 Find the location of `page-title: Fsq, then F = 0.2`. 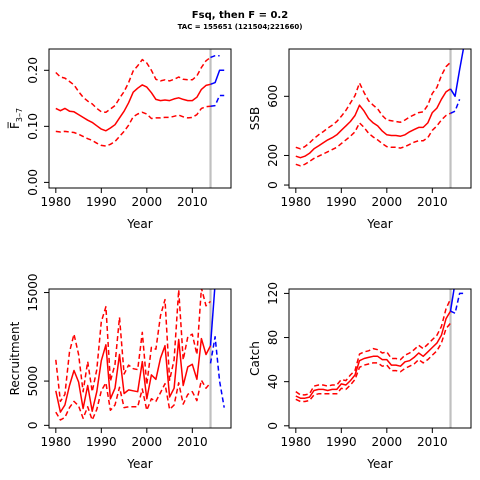

page-title: Fsq, then F = 0.2 is located at coordinates (240, 15).